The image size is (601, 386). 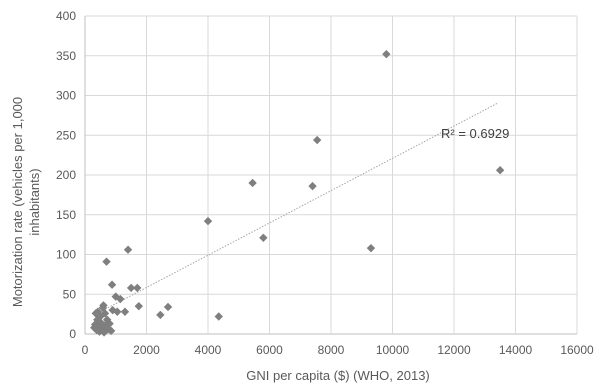 I want to click on y-tick-label: 350, so click(x=66, y=56).